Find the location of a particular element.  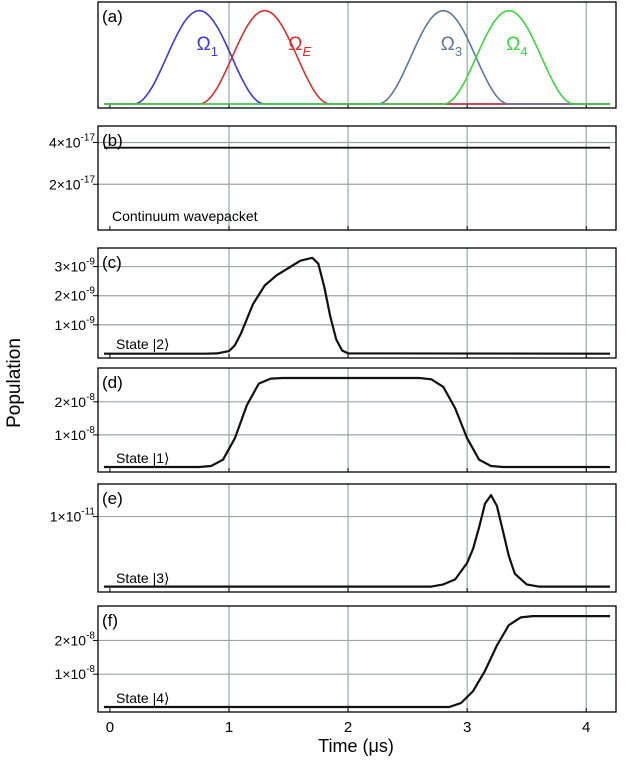

panel-b: 2×10⁻¹⁷ 4×10⁻¹⁷ Continuum wavepacket (b) is located at coordinates (333, 178).